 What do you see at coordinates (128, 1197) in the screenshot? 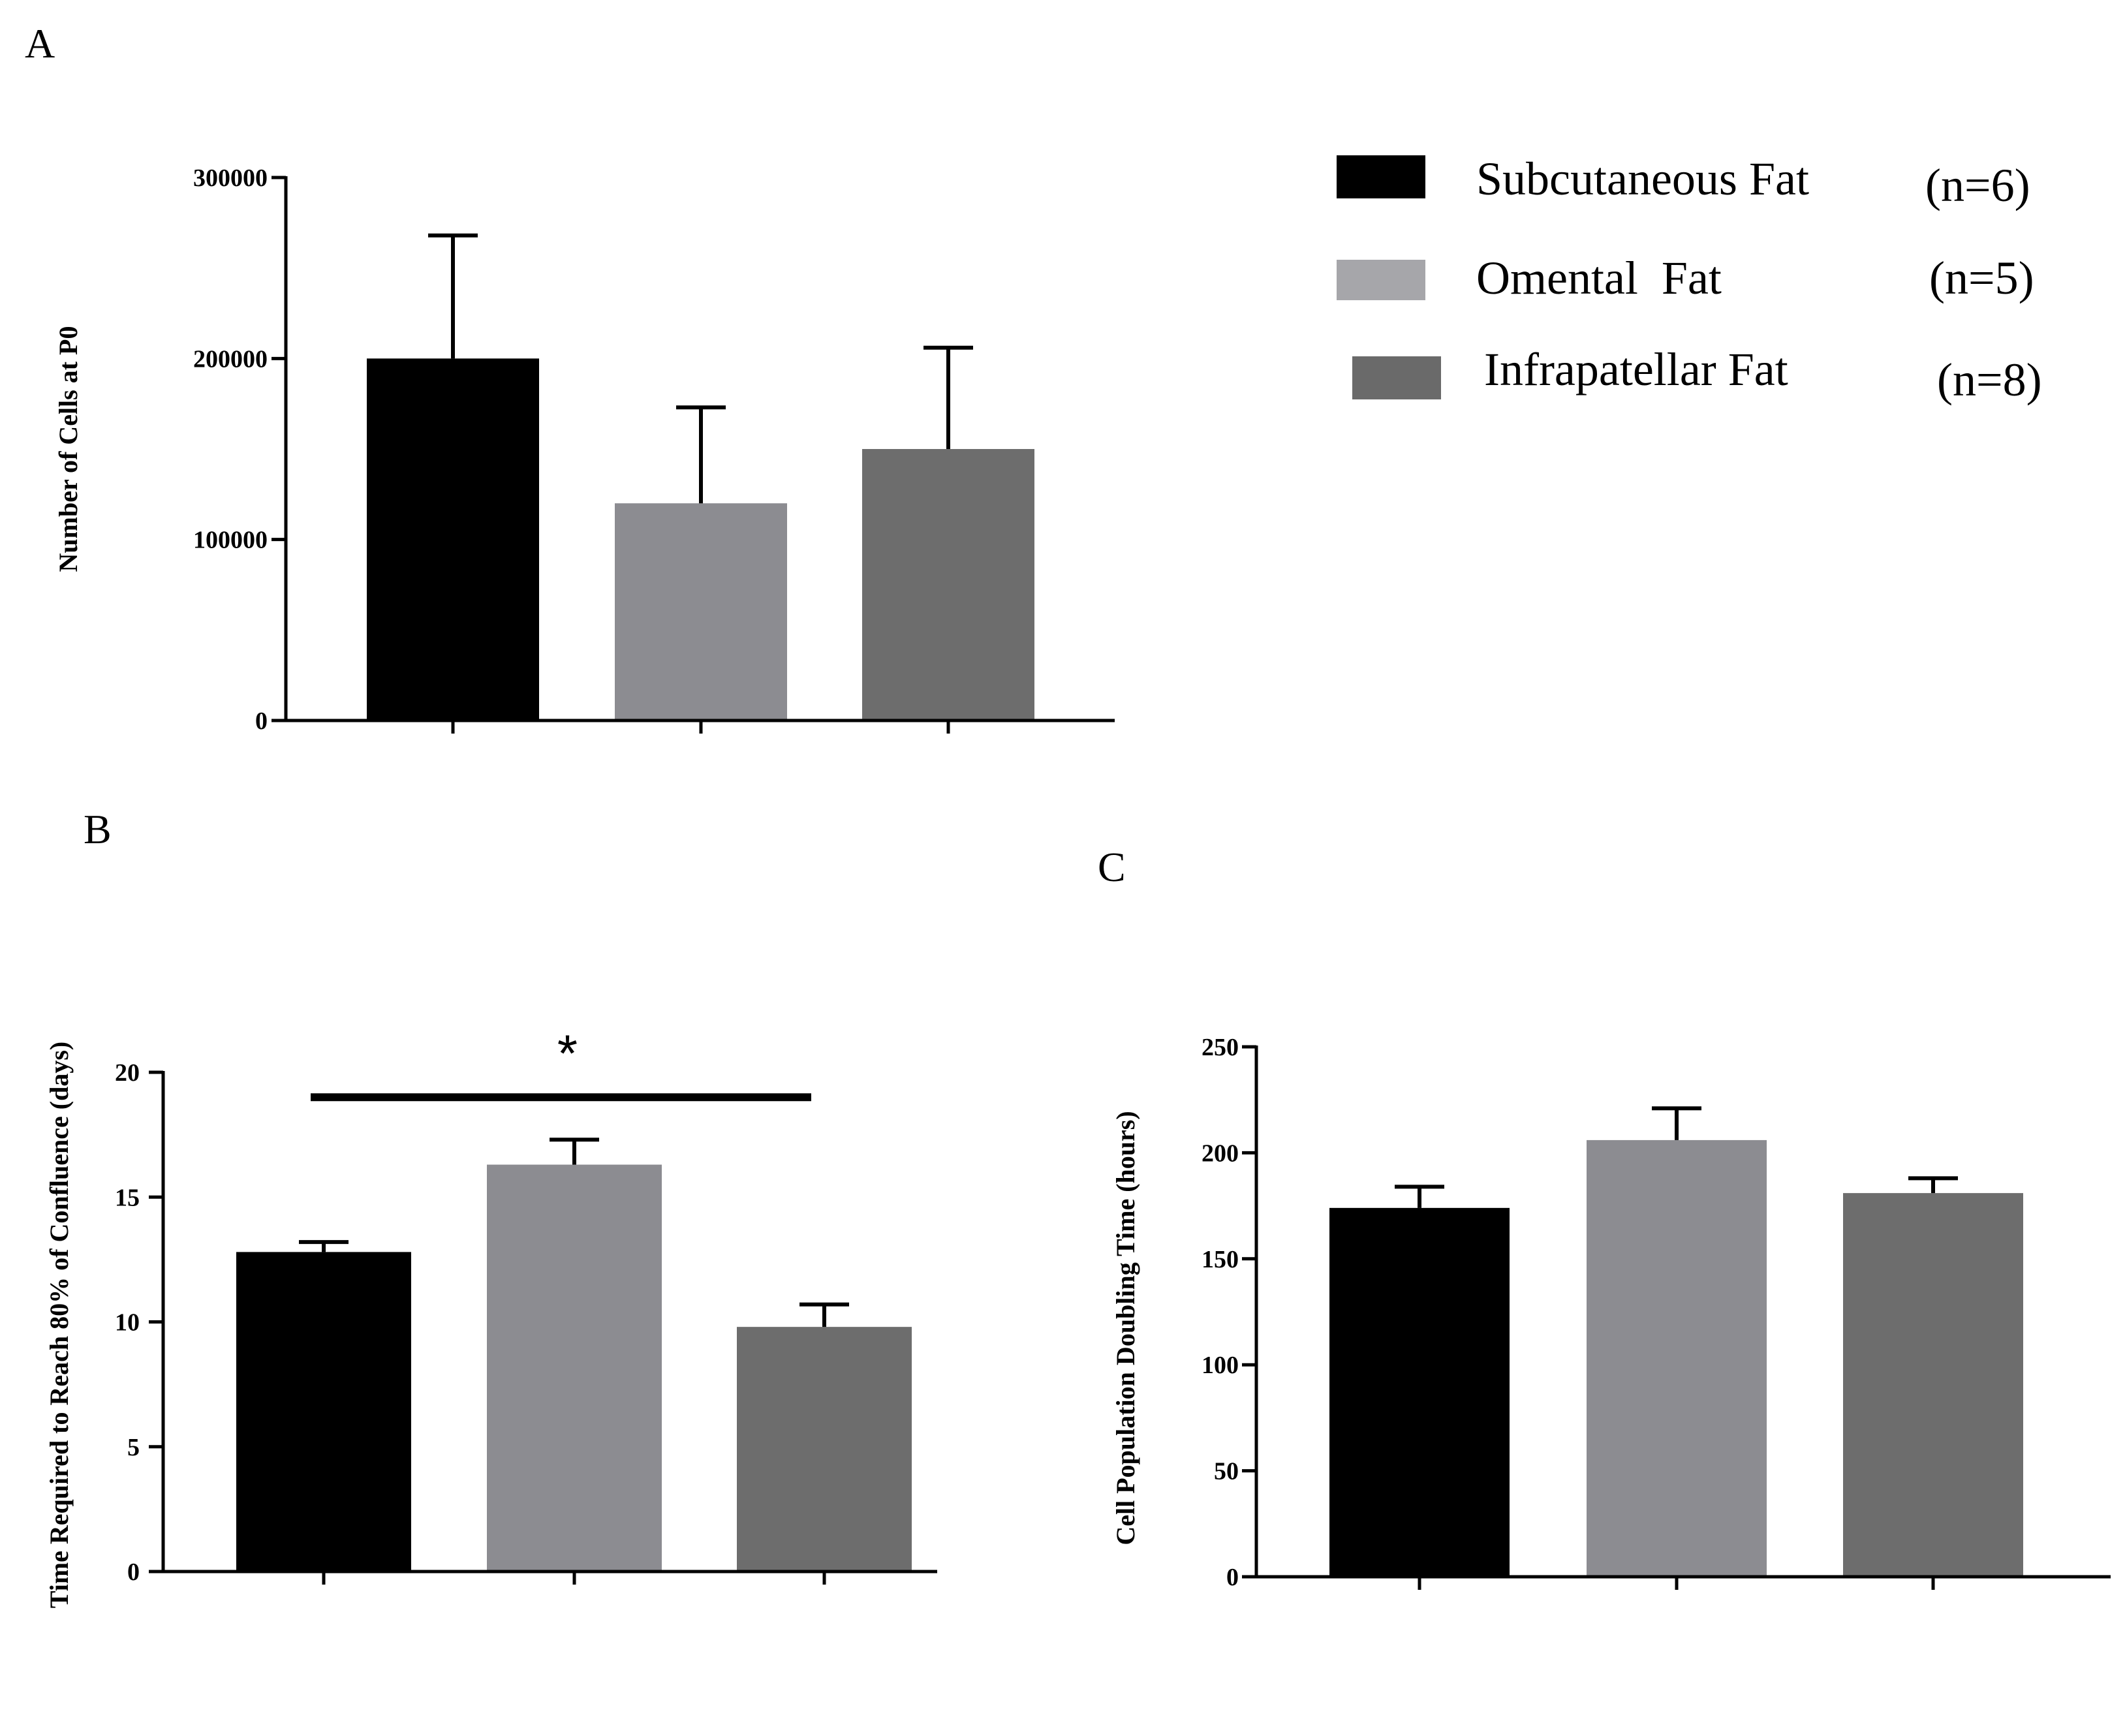
I see `y-tick-label: 15` at bounding box center [128, 1197].